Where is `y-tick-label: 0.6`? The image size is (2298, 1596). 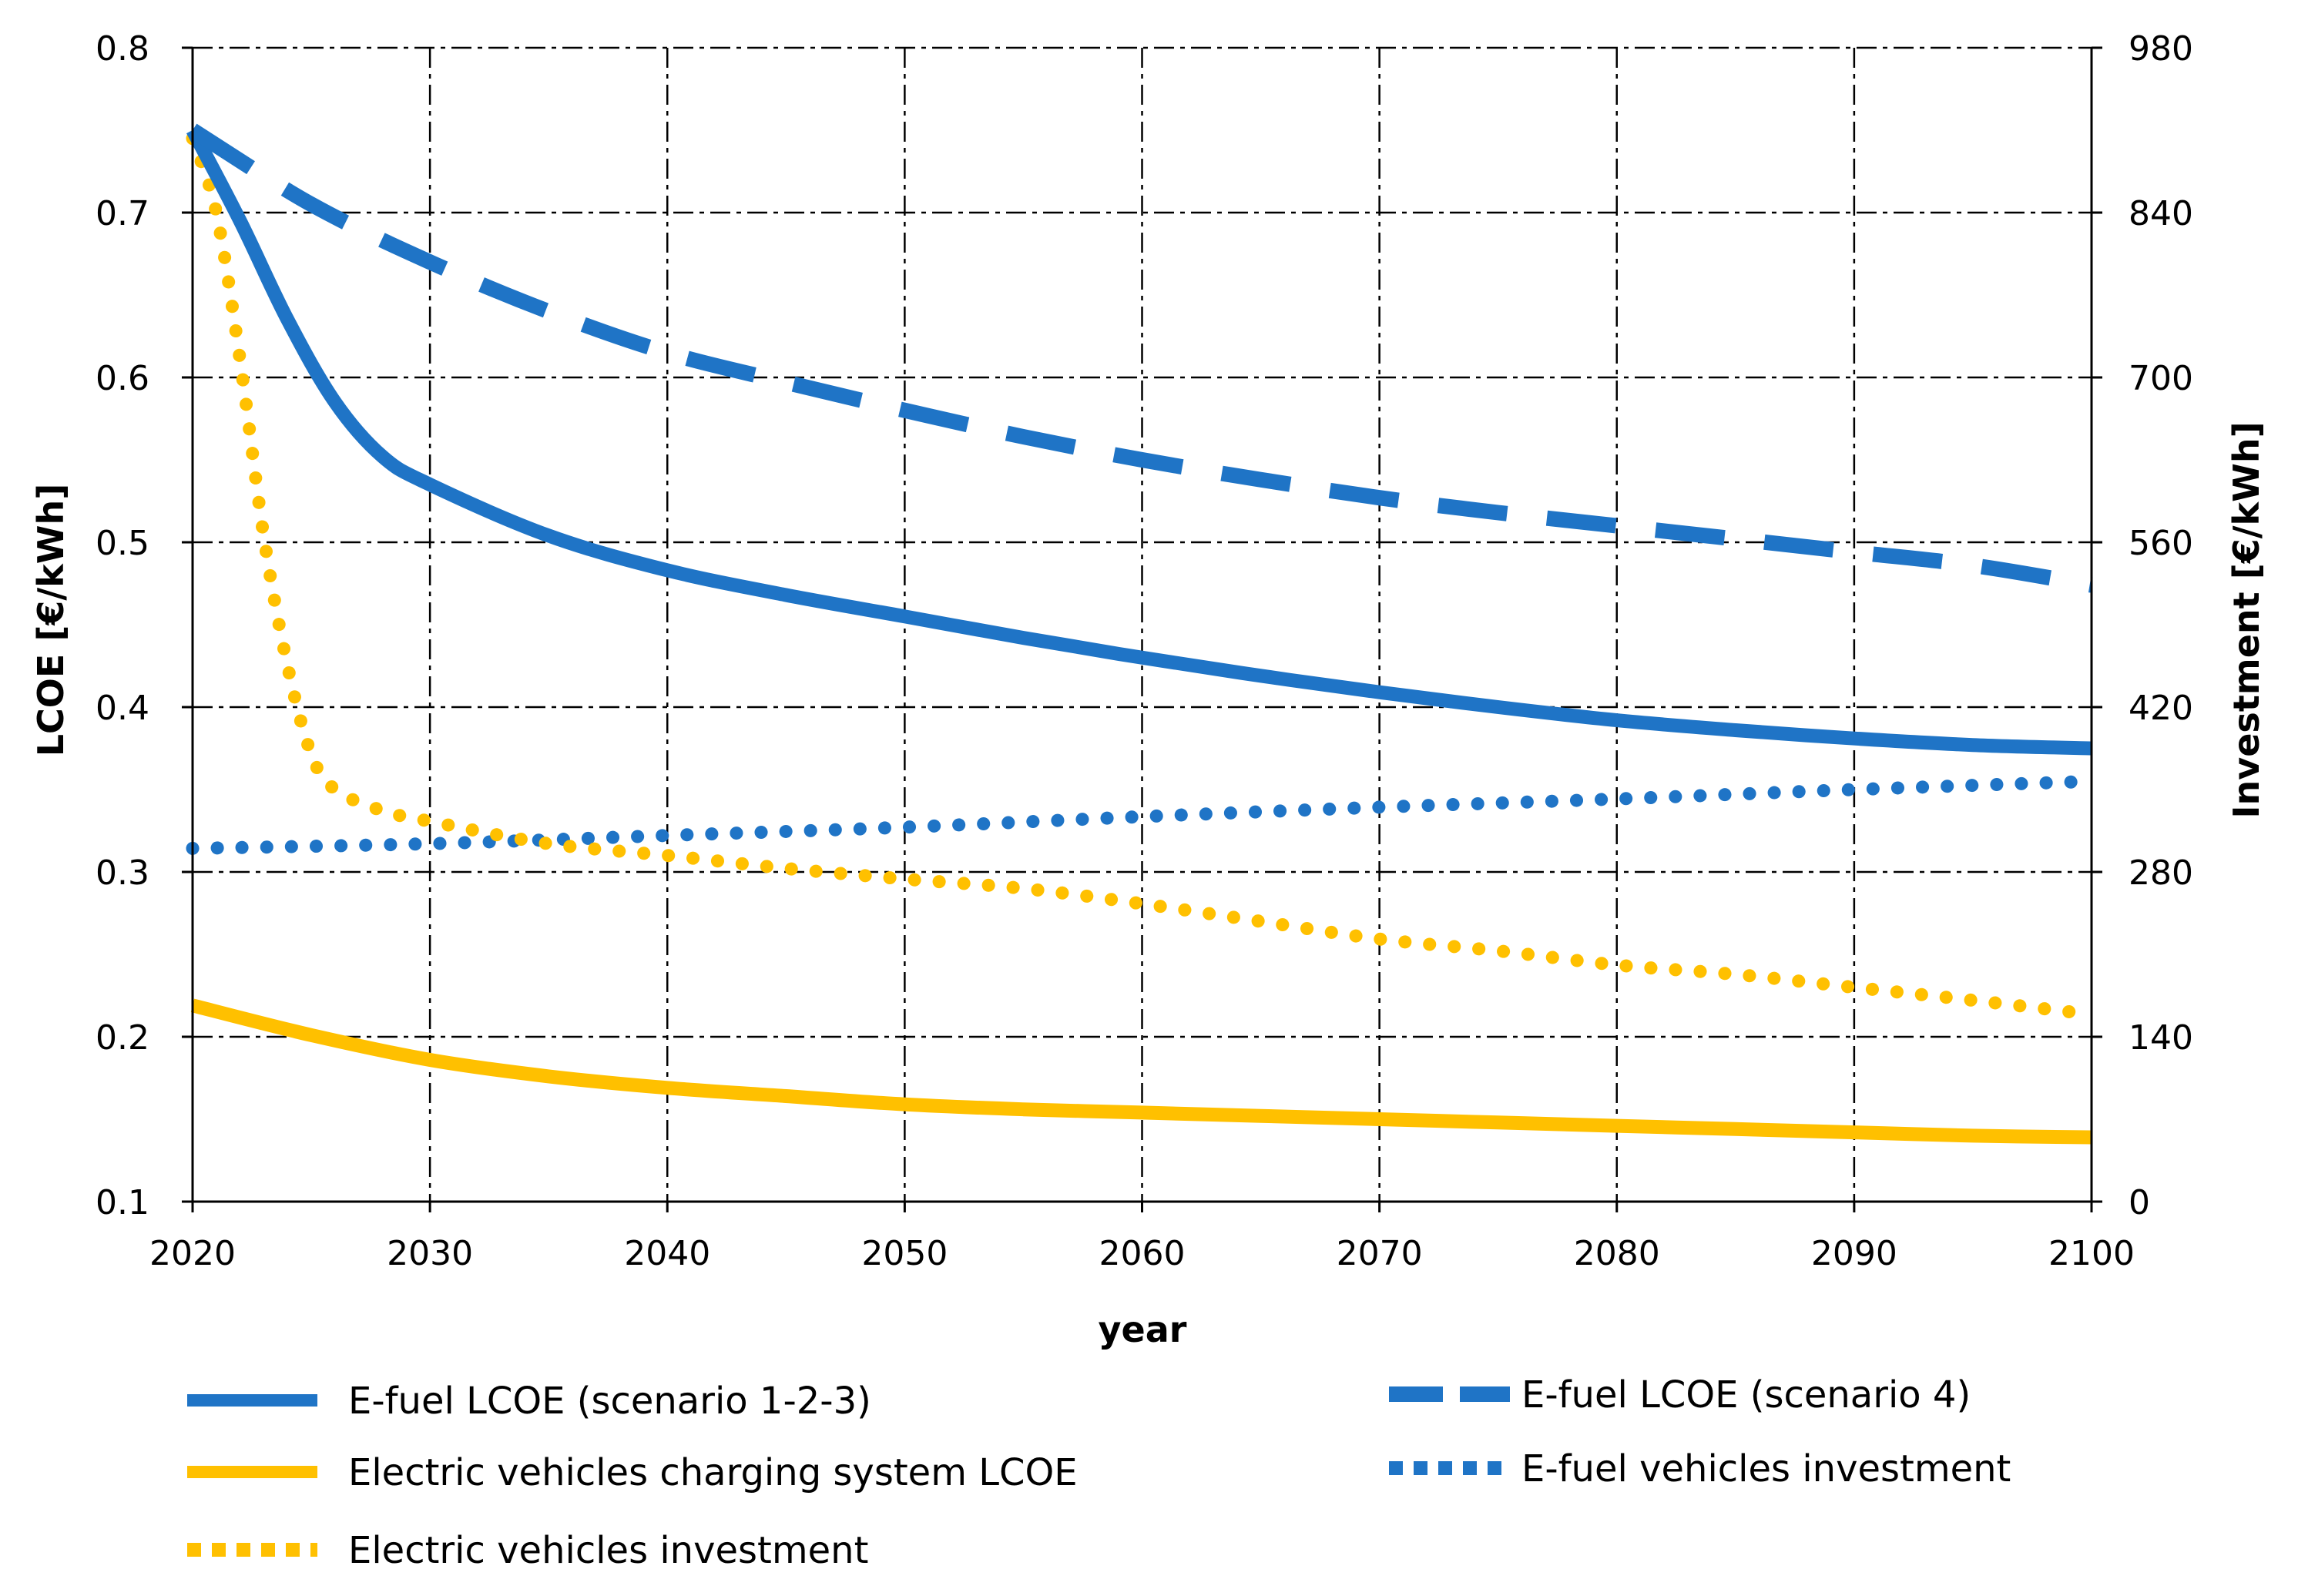 y-tick-label: 0.6 is located at coordinates (122, 378).